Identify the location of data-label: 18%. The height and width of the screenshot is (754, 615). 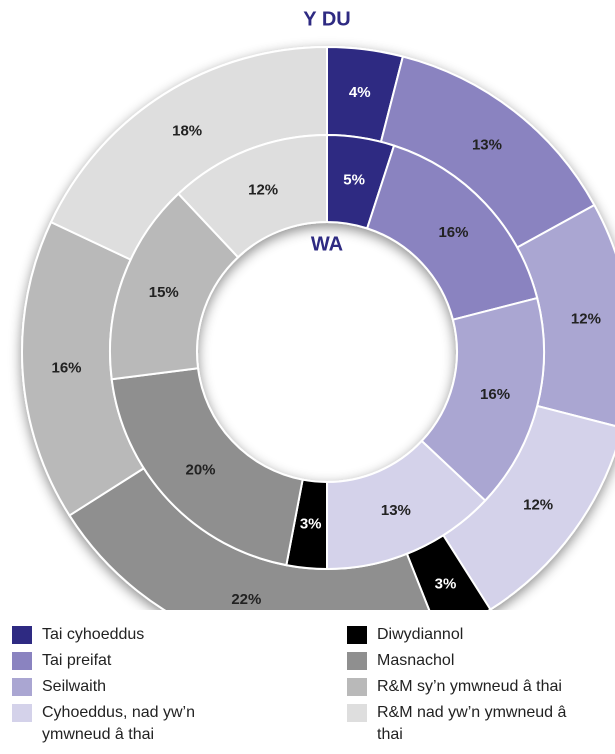
(187, 131).